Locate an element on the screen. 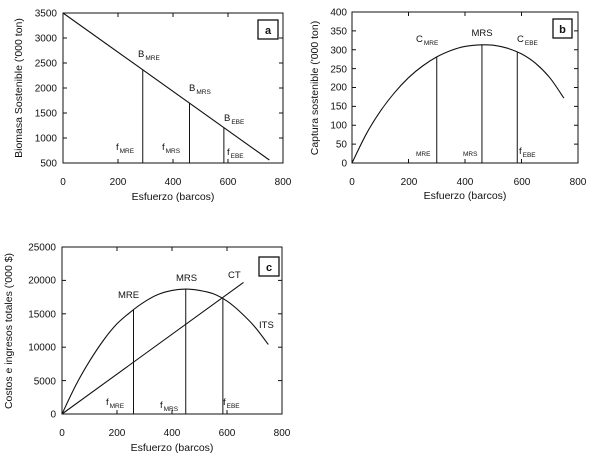  panel-b-ytick: 200 is located at coordinates (338, 88).